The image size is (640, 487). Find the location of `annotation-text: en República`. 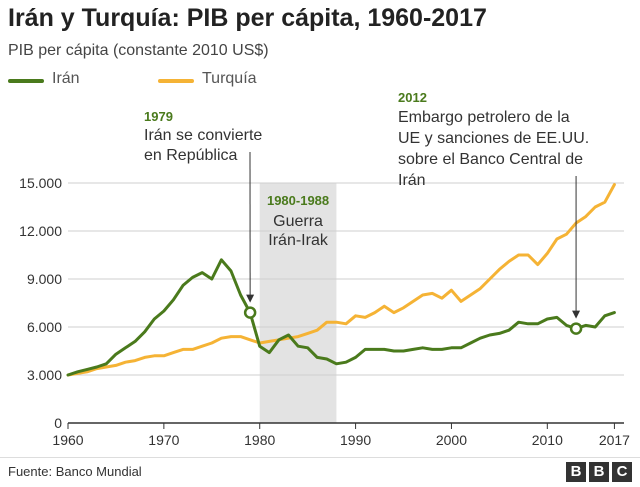

annotation-text: en República is located at coordinates (191, 155).